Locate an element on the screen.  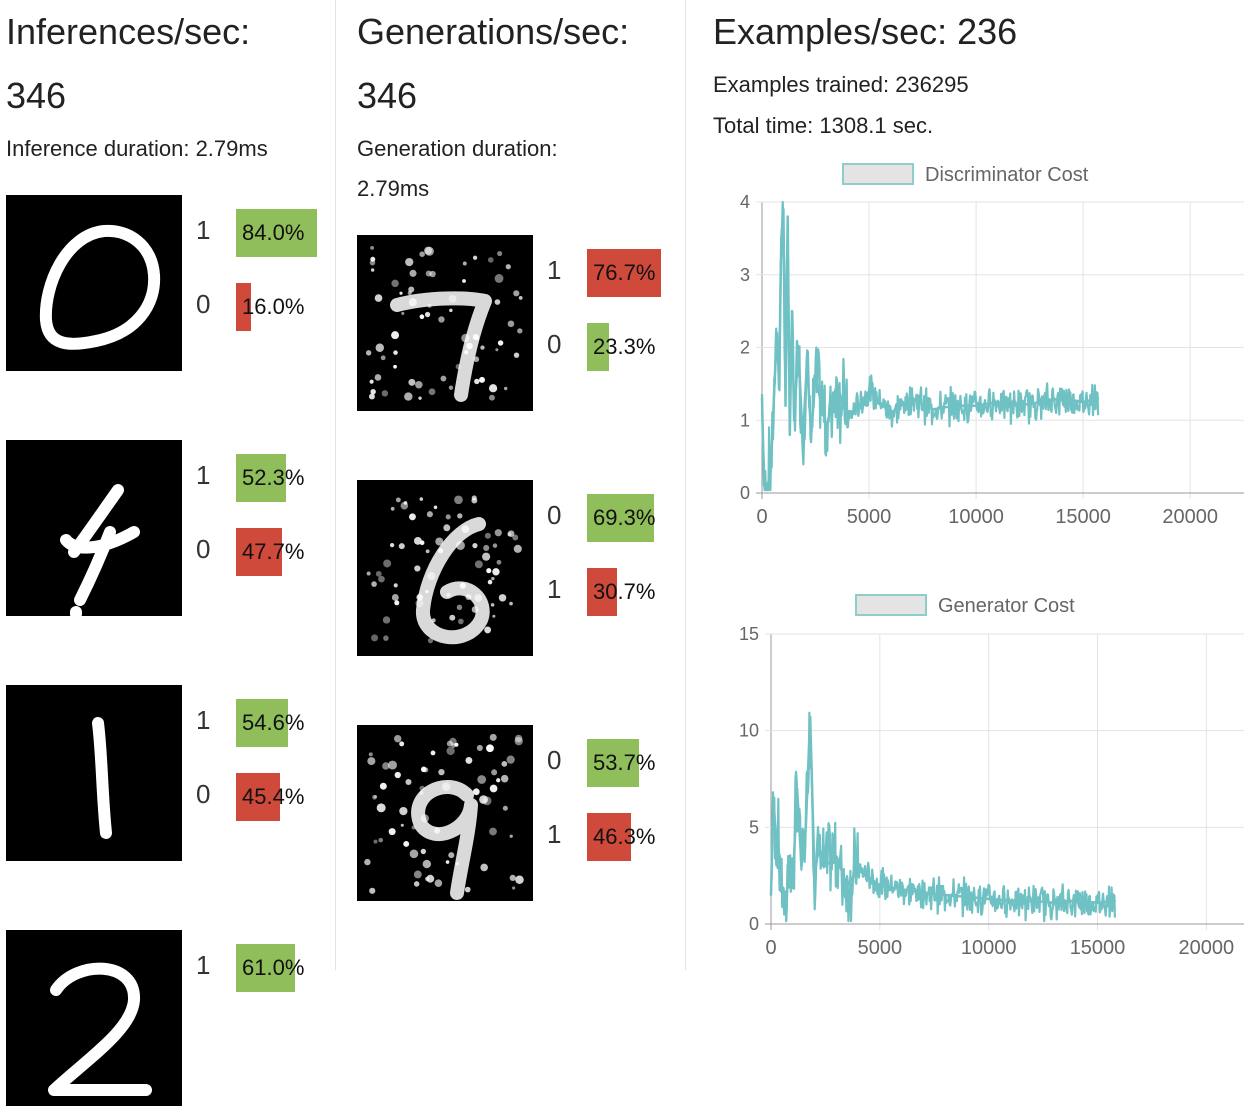
series-line is located at coordinates (929, 348).